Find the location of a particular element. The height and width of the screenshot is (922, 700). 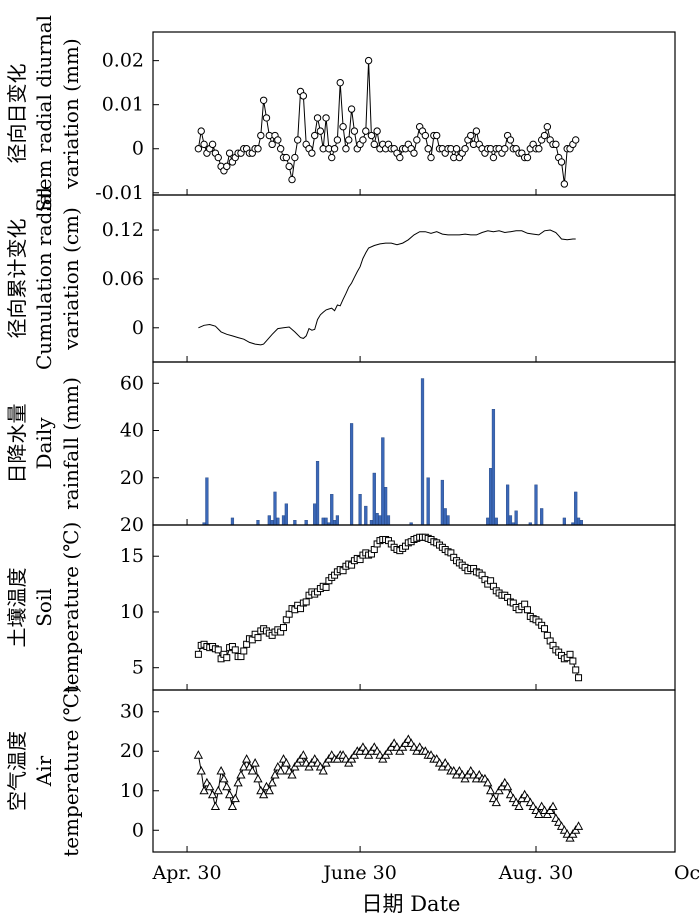

y-axis-label-line: 径向累计变化 is located at coordinates (17, 279).